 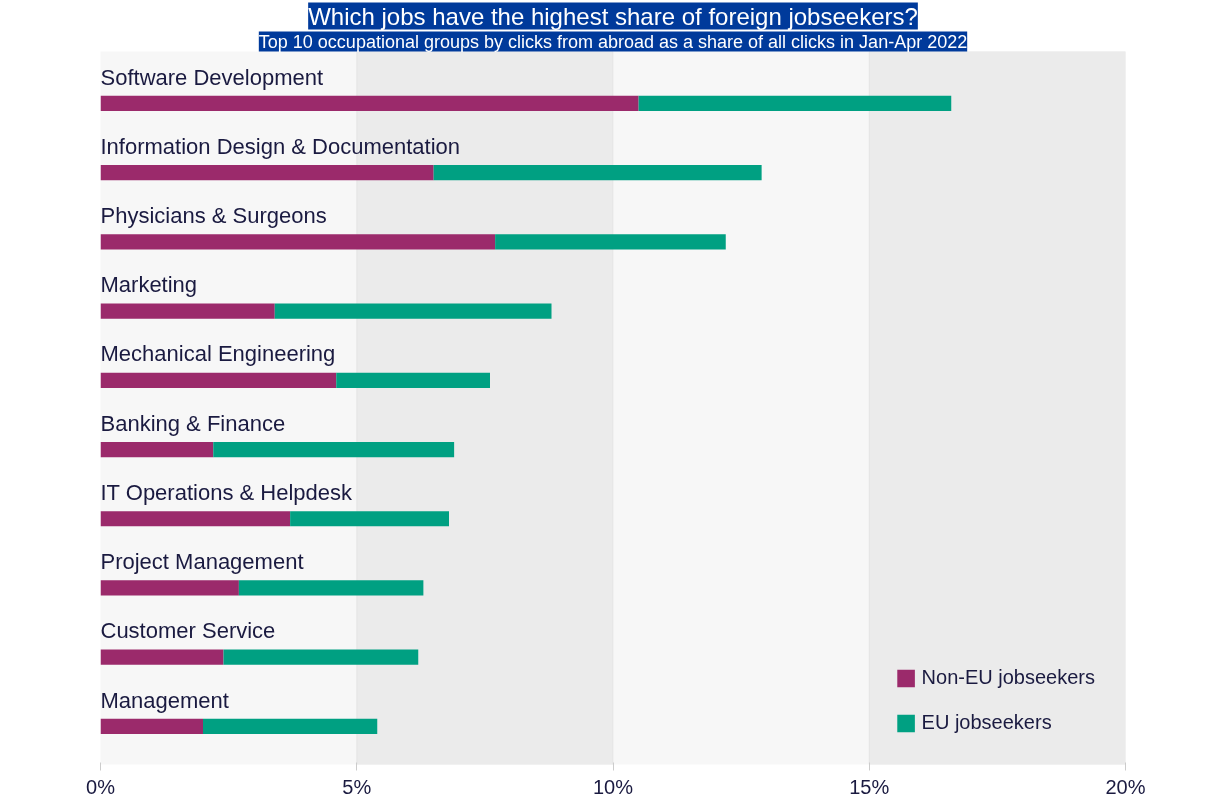 What do you see at coordinates (613, 786) in the screenshot?
I see `x-tick-label: 10%` at bounding box center [613, 786].